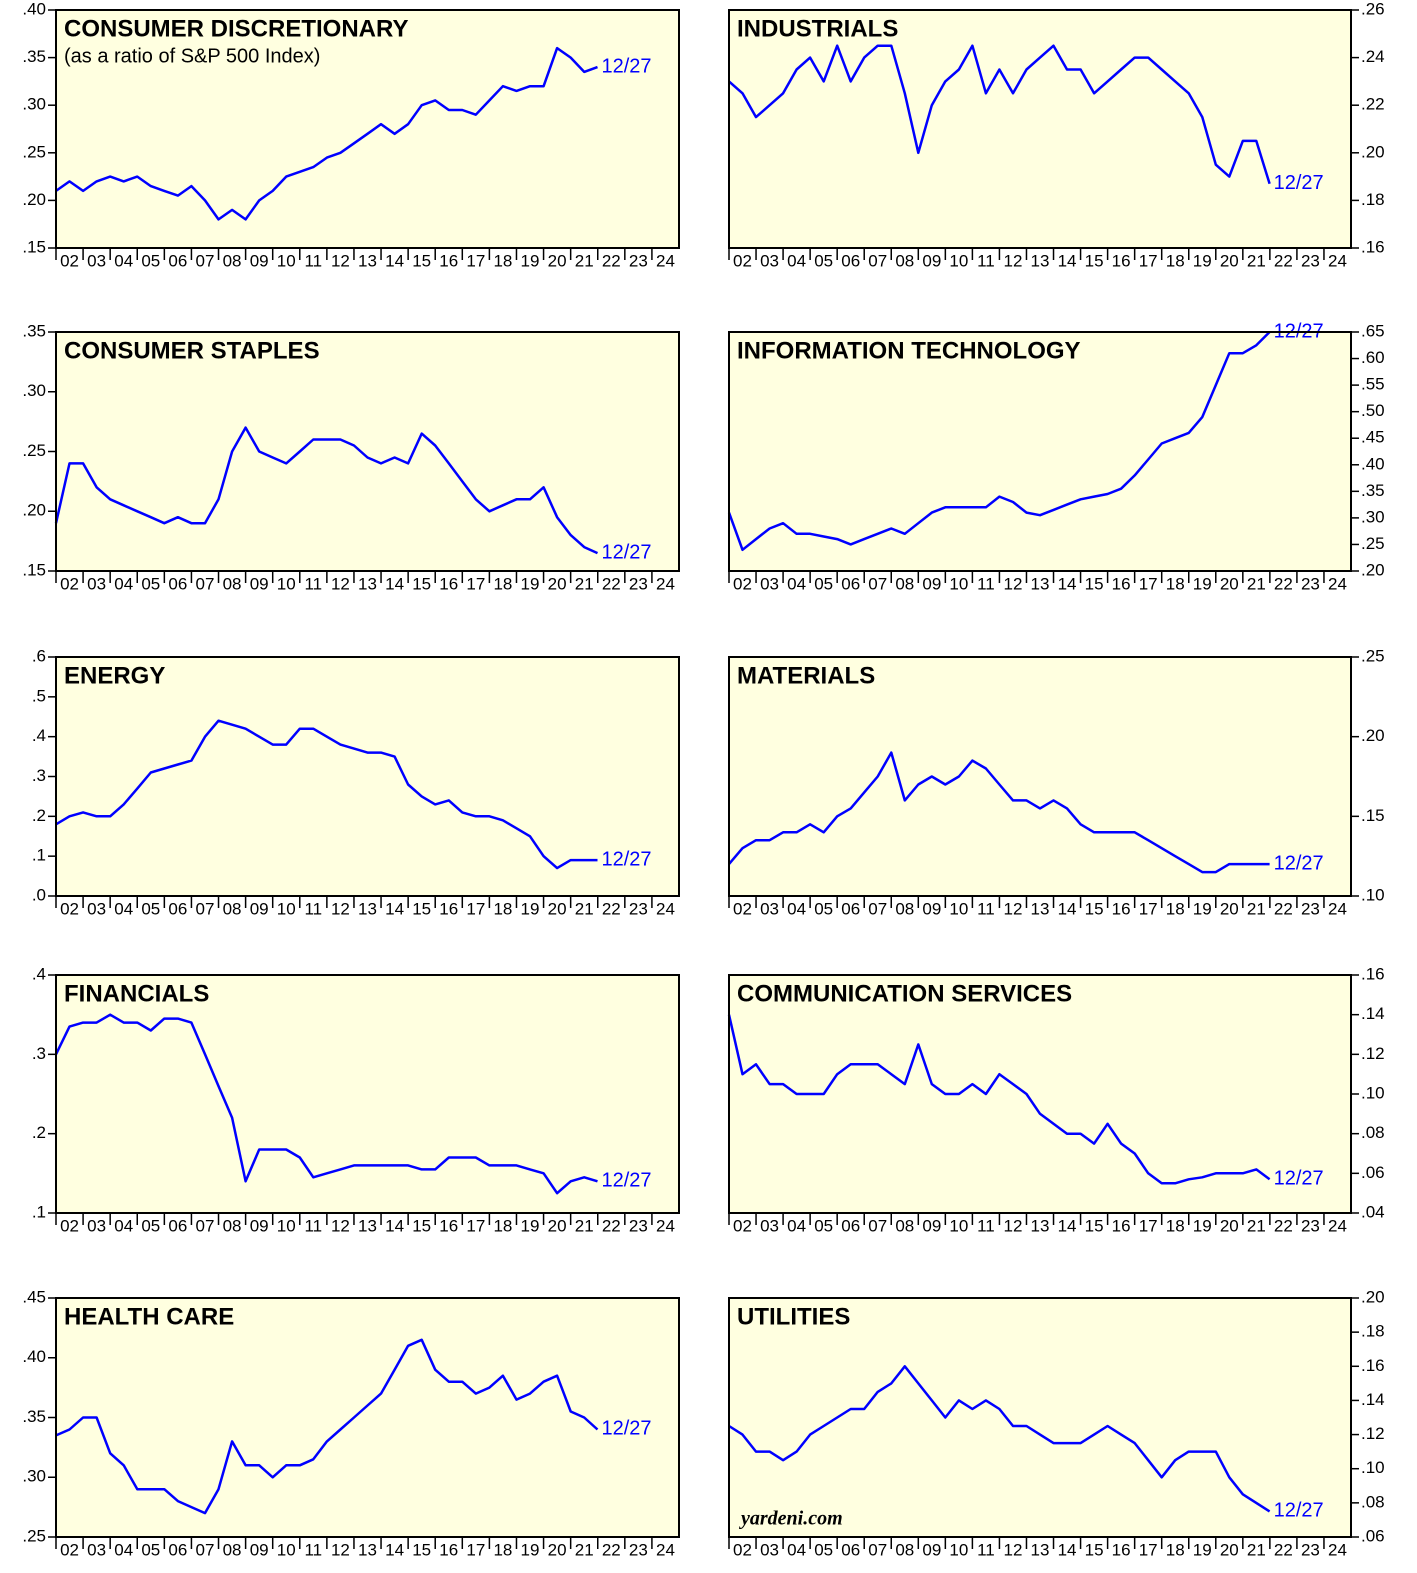 The width and height of the screenshot is (1417, 1573). What do you see at coordinates (34, 390) in the screenshot?
I see `y-tick-label: .30` at bounding box center [34, 390].